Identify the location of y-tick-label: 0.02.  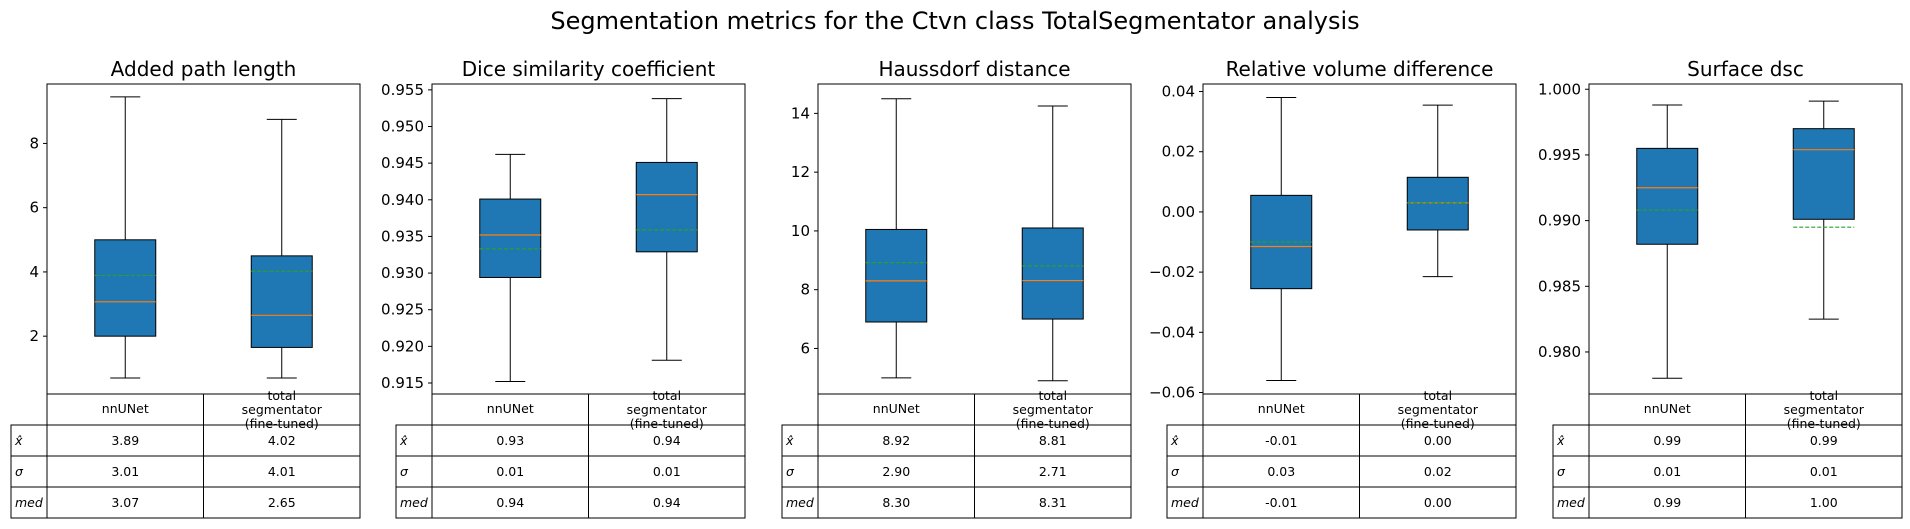
(1178, 152).